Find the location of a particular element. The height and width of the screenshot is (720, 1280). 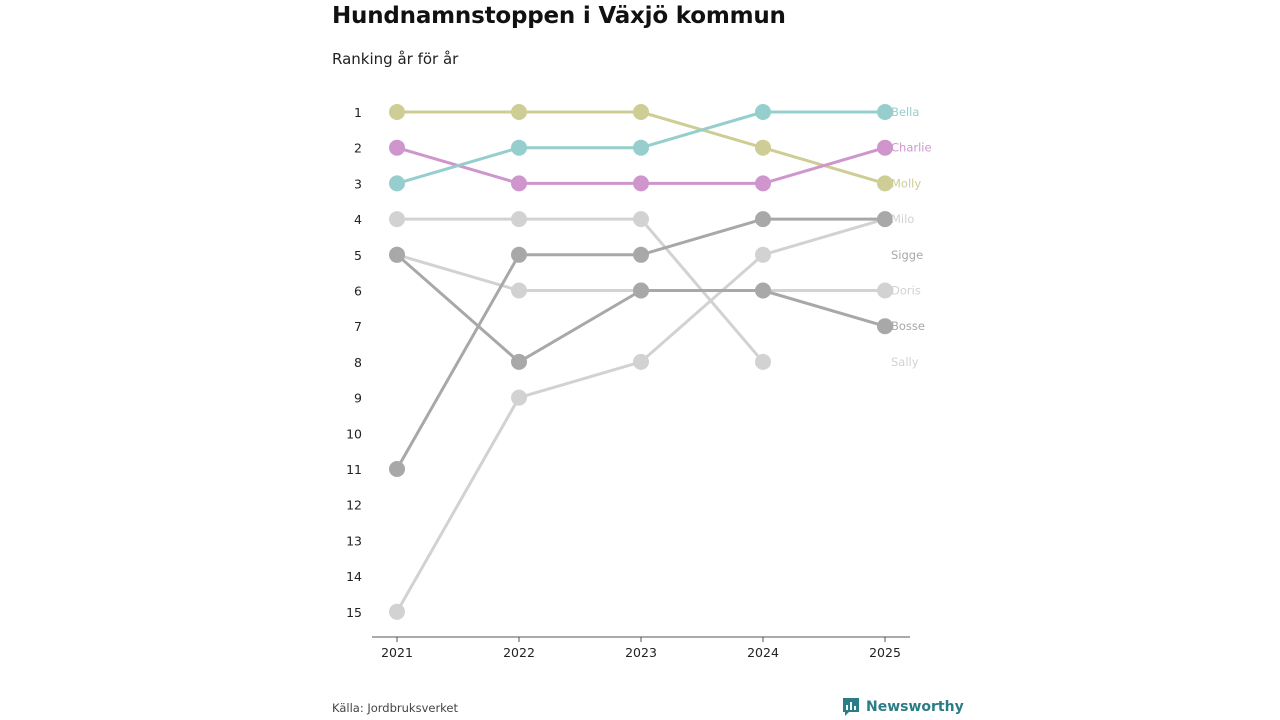

y-tick-label: 15 is located at coordinates (354, 612).